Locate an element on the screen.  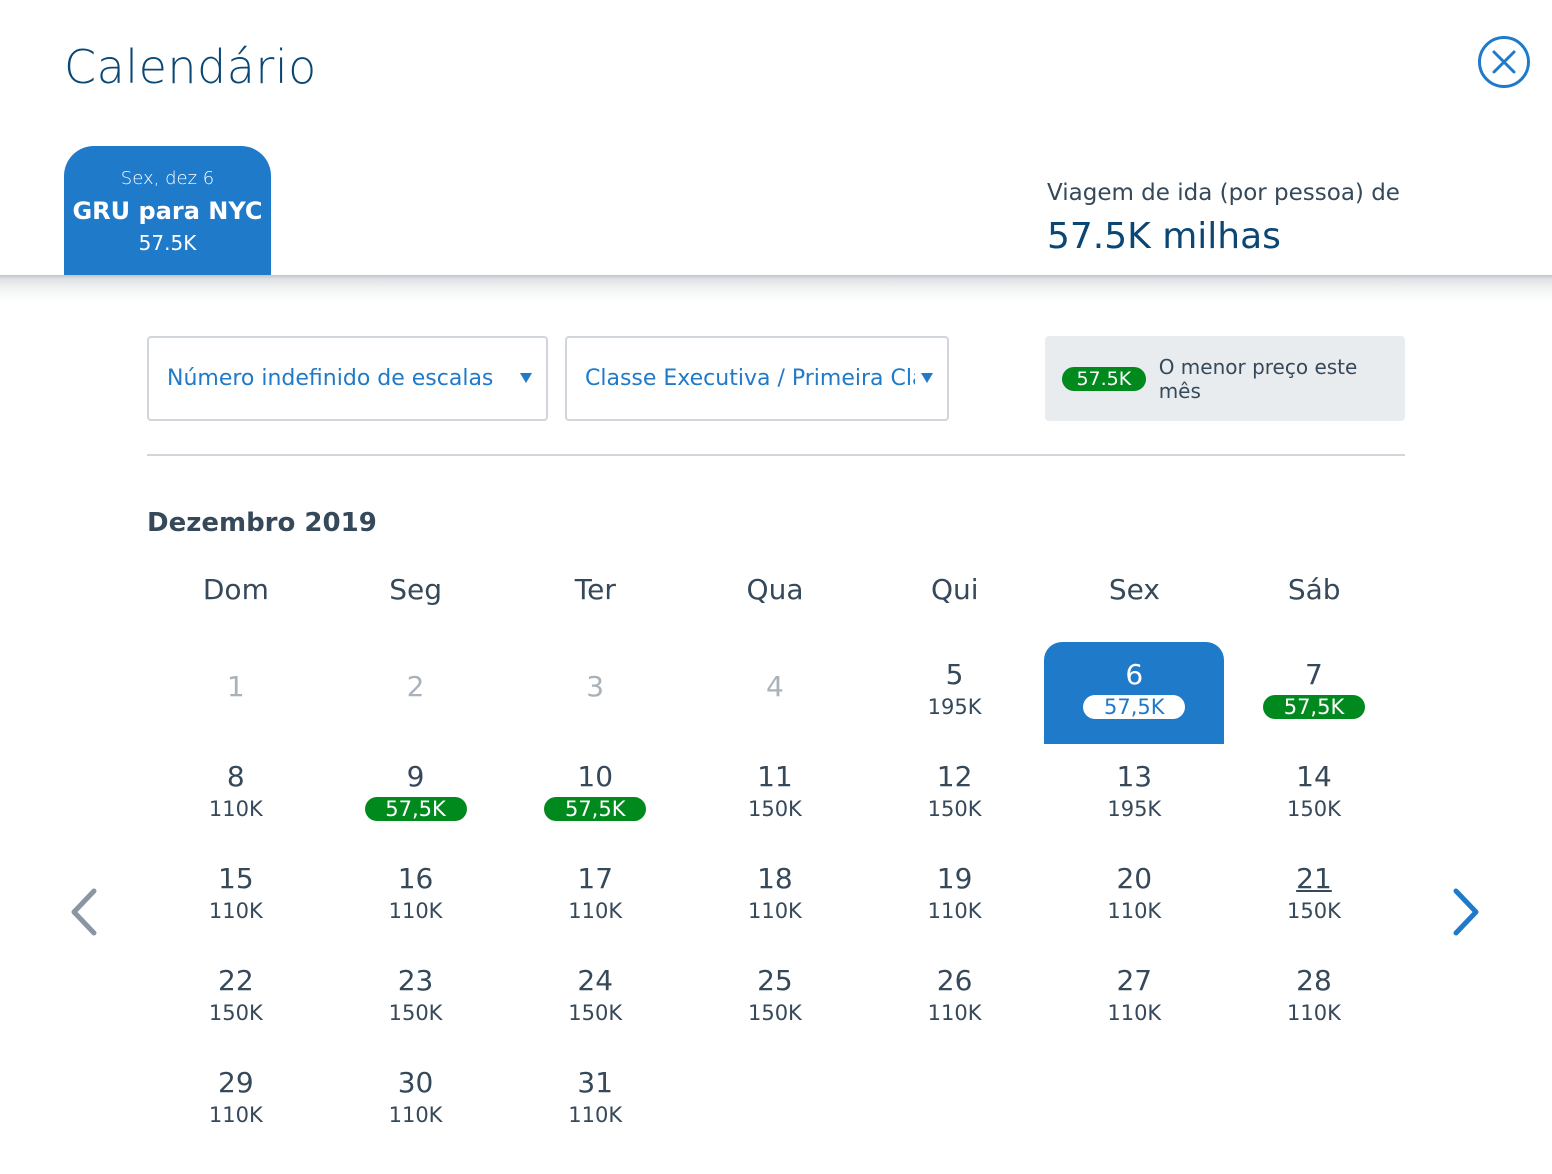
legend-text: O menor preço este mês is located at coordinates (1258, 378).